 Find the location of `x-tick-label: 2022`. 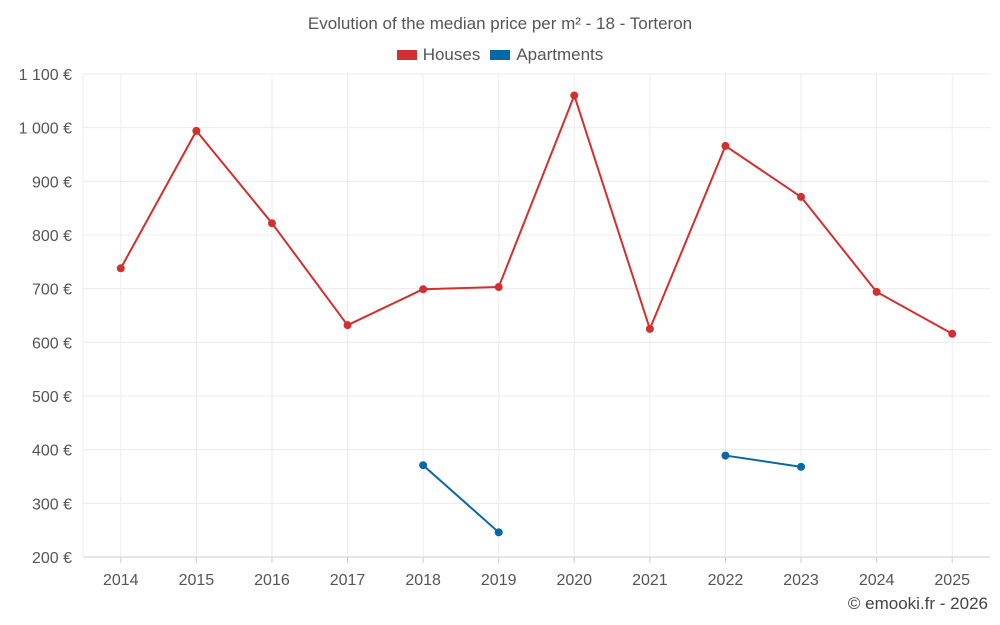

x-tick-label: 2022 is located at coordinates (726, 580).